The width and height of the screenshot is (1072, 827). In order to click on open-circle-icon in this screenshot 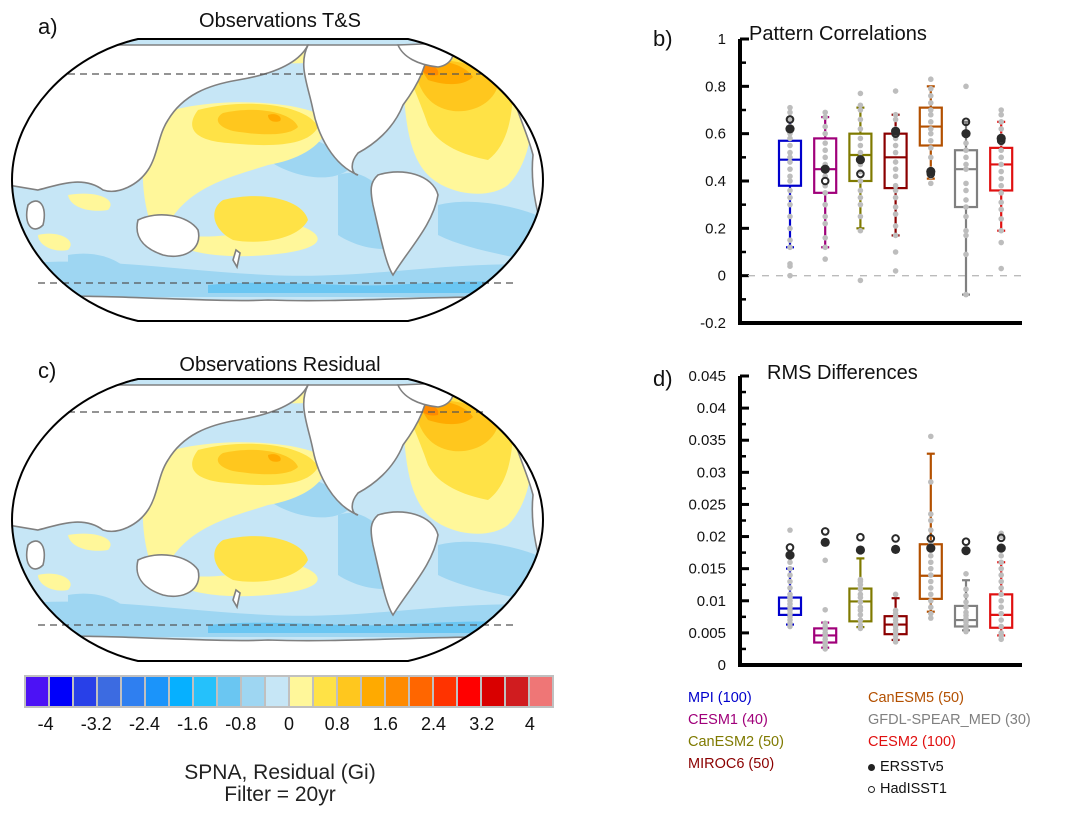, I will do `click(871, 789)`.